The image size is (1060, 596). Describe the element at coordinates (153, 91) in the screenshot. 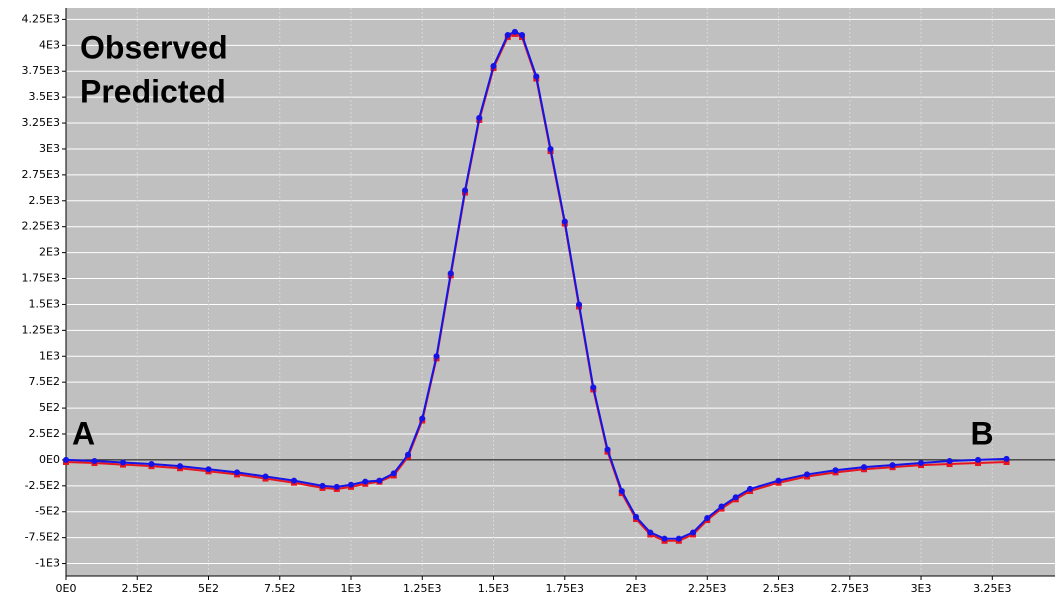

I see `legend-label: Predicted` at that location.